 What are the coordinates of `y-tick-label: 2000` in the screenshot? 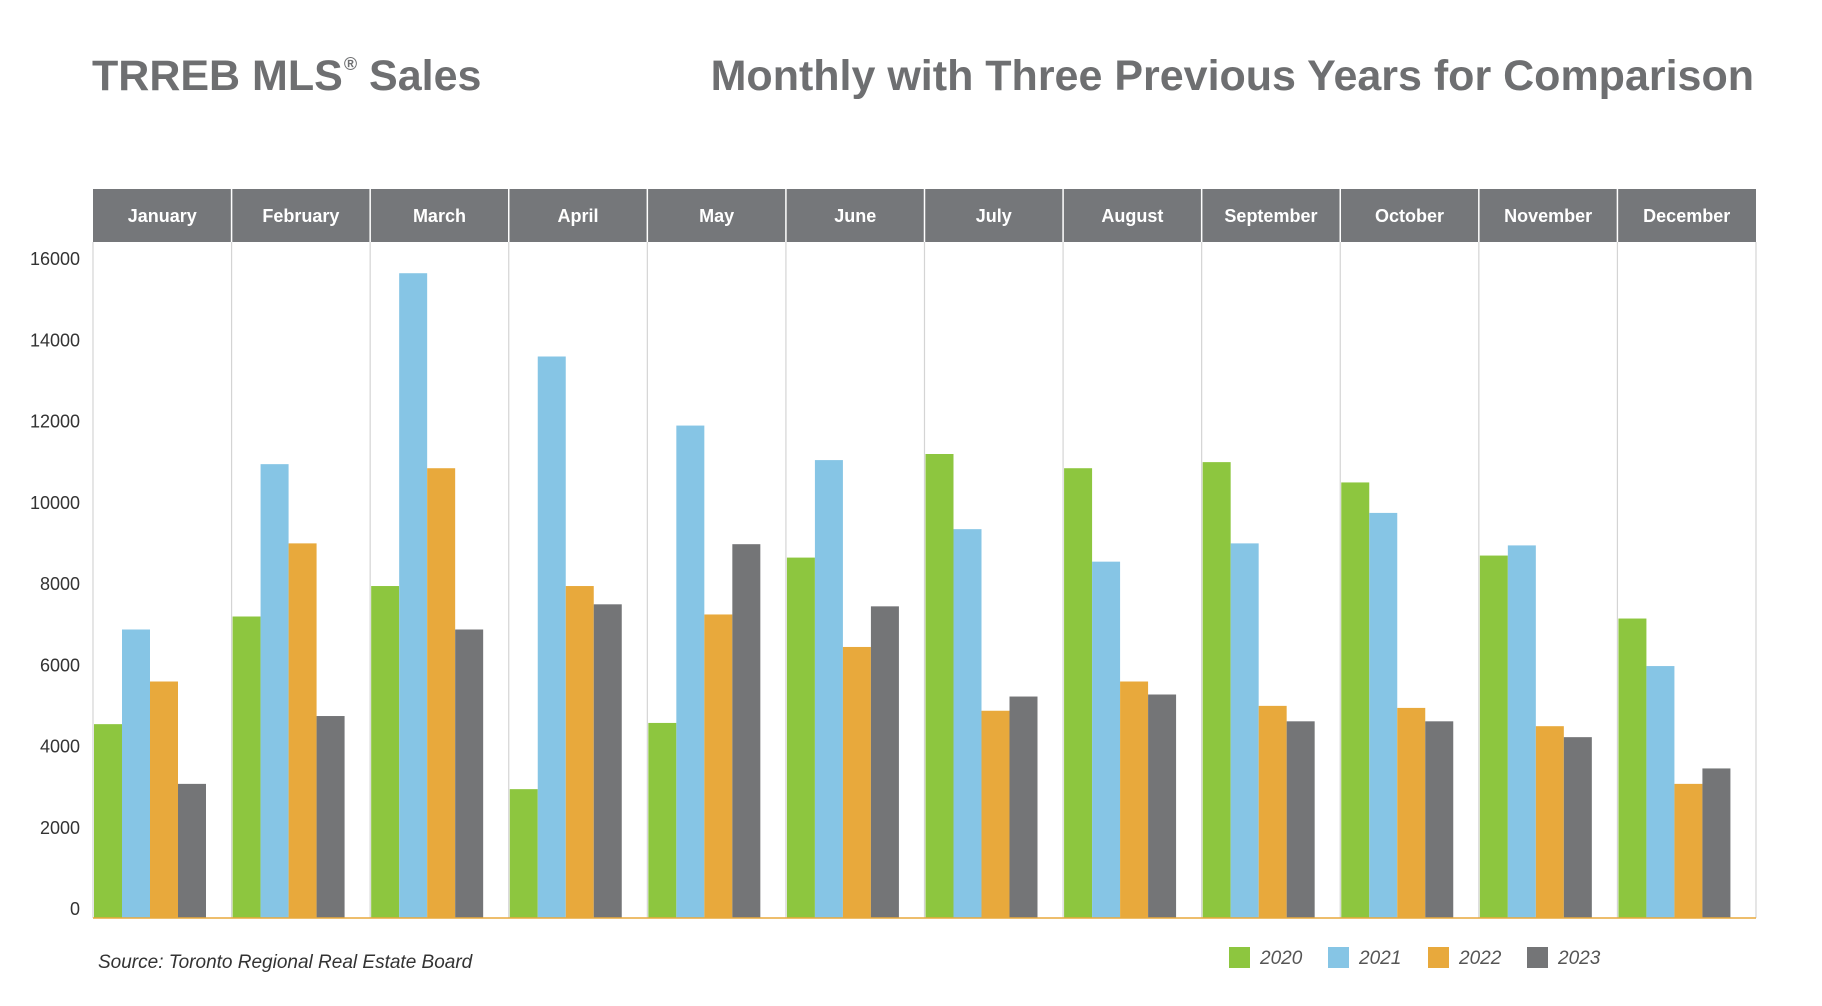 It's located at (60, 828).